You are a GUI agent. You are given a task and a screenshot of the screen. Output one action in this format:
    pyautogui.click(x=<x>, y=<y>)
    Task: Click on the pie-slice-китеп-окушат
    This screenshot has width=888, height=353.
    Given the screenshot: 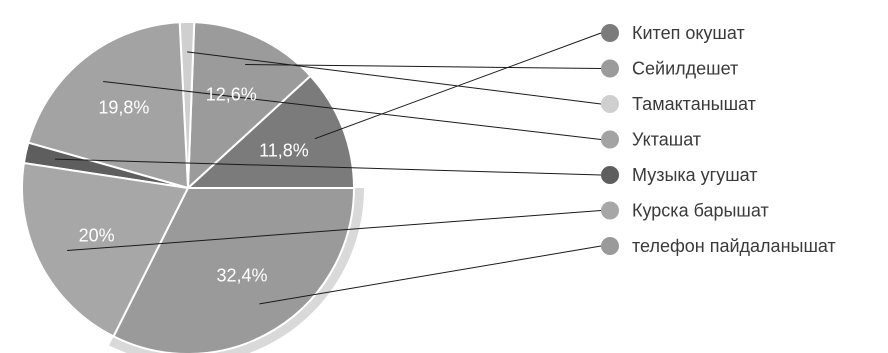 What is the action you would take?
    pyautogui.click(x=270, y=131)
    